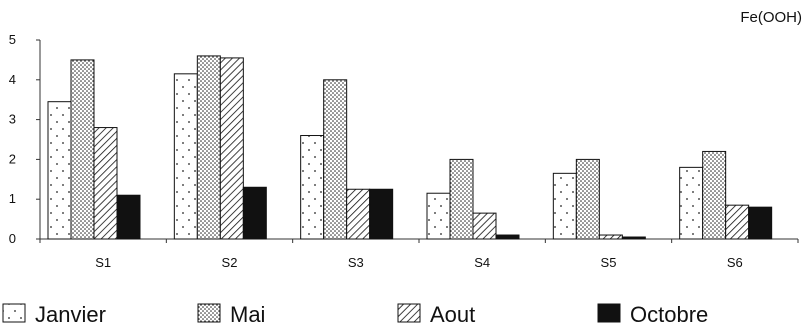  I want to click on y-tick-label: 2, so click(12, 158).